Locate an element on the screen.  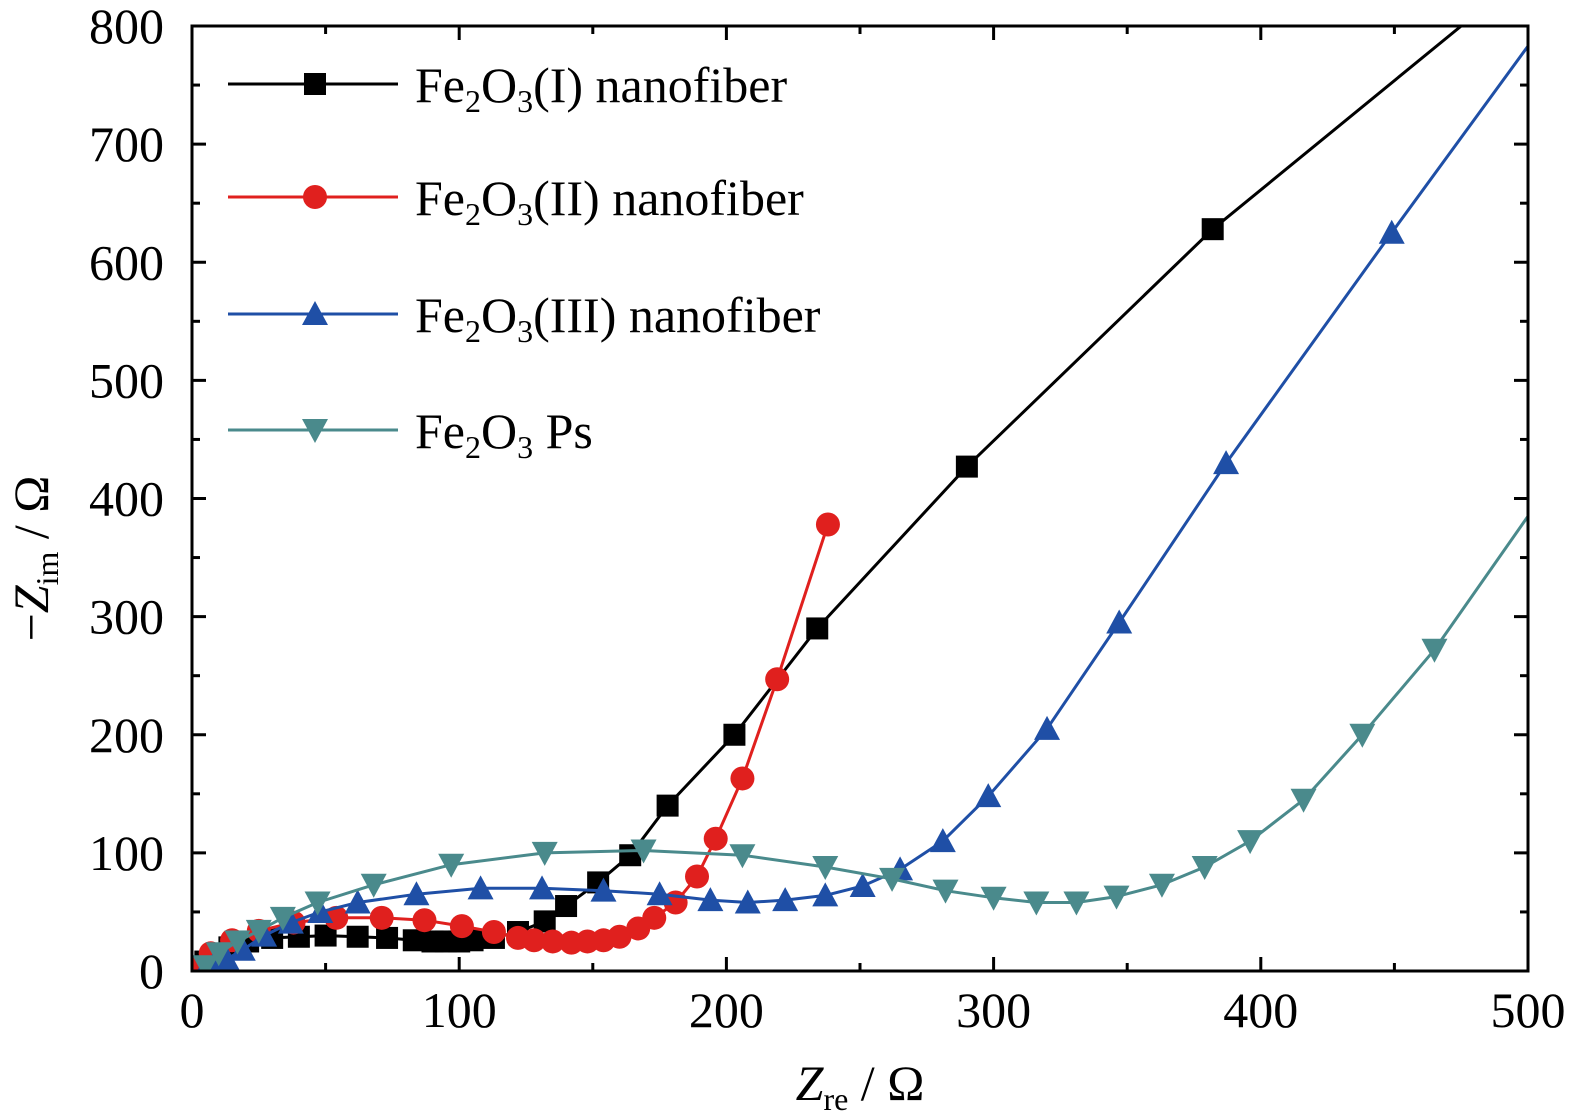
x-axis-label: Zre / Ω is located at coordinates (860, 1086).